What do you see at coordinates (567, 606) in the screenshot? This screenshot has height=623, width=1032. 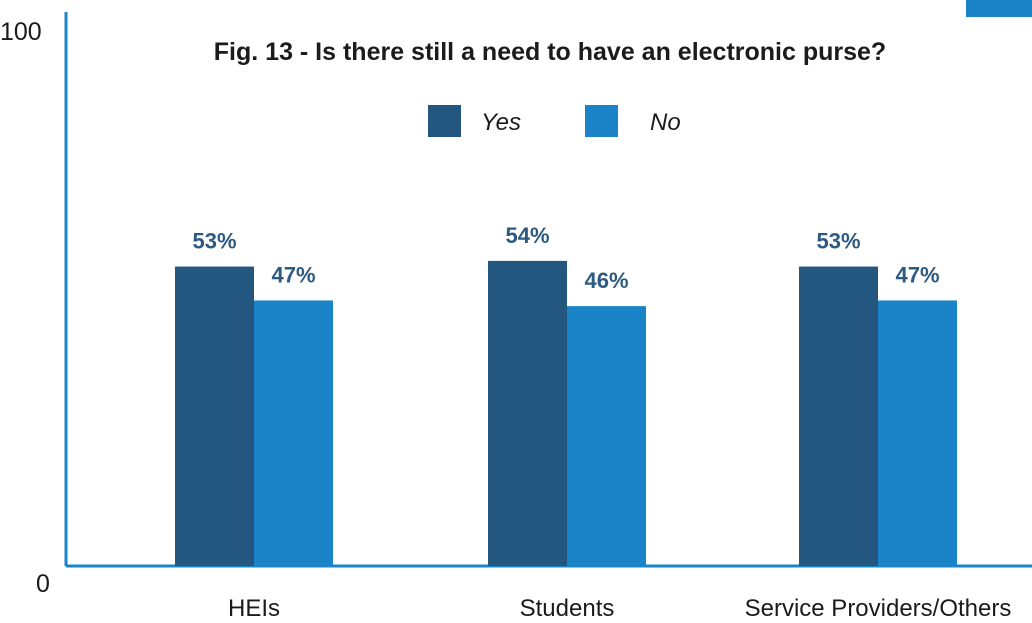 I see `category-label-2: Students` at bounding box center [567, 606].